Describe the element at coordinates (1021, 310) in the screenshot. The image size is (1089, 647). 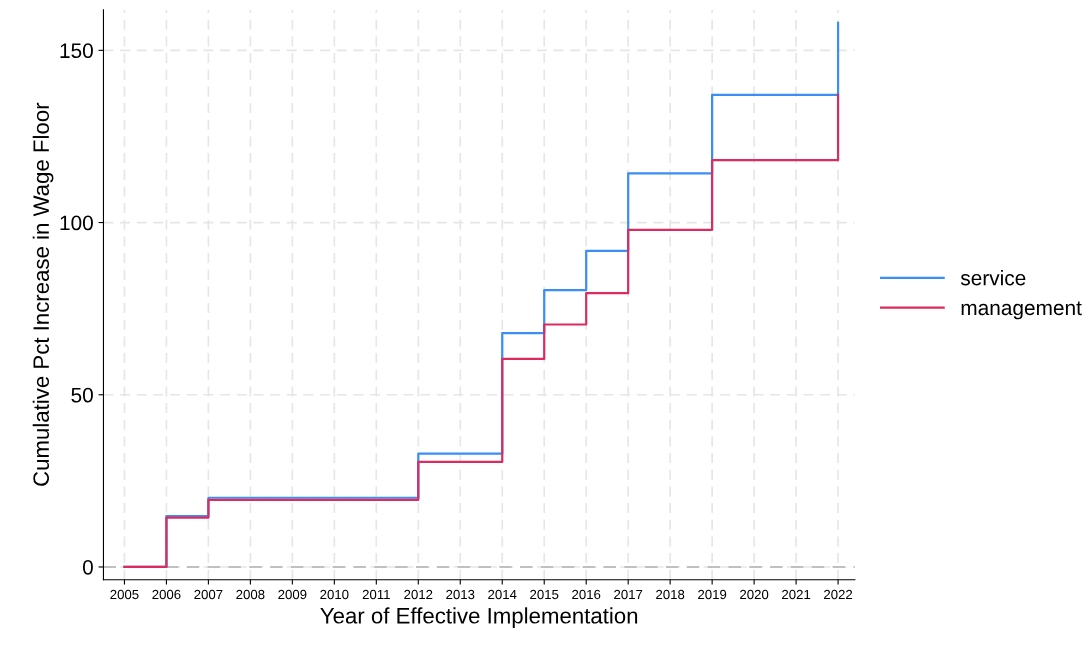
I see `legend-label: management` at that location.